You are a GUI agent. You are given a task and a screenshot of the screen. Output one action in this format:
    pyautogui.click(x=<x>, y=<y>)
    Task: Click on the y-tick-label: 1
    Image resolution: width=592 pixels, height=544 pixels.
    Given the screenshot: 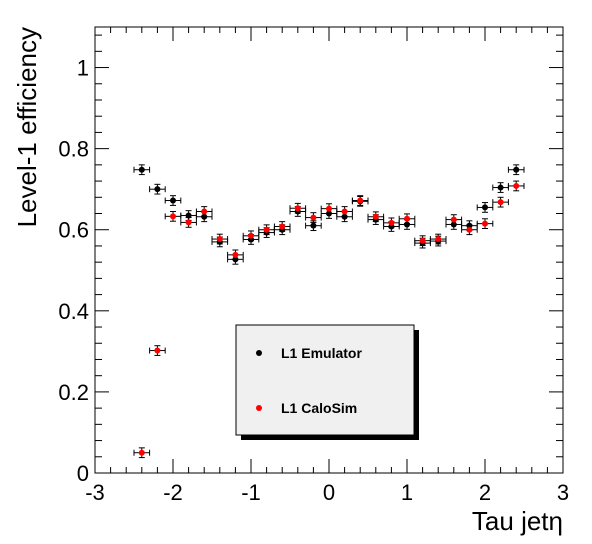 What is the action you would take?
    pyautogui.click(x=83, y=68)
    